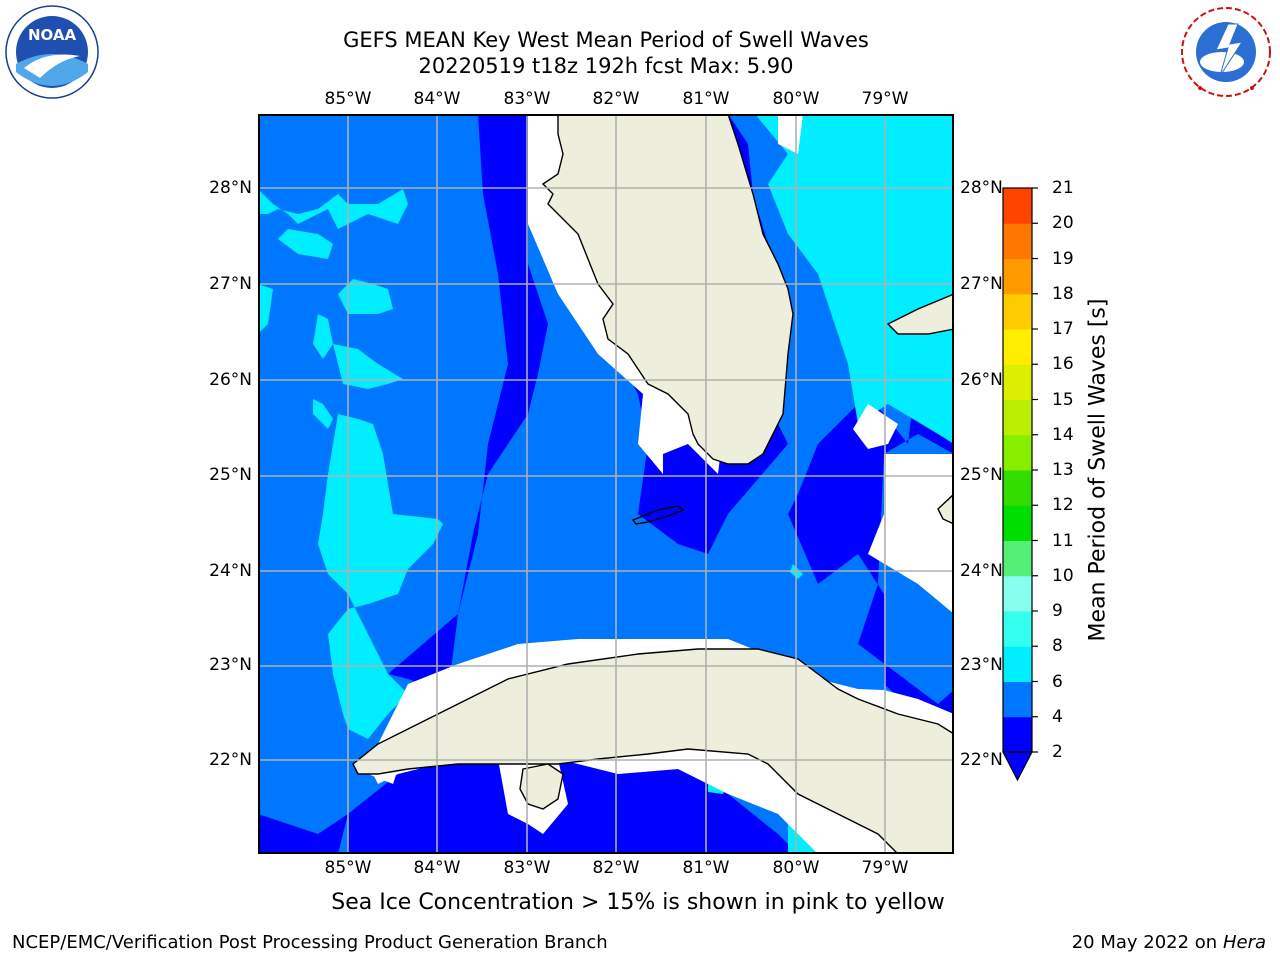  Describe the element at coordinates (348, 868) in the screenshot. I see `lon-label-bottom: 85°W` at that location.